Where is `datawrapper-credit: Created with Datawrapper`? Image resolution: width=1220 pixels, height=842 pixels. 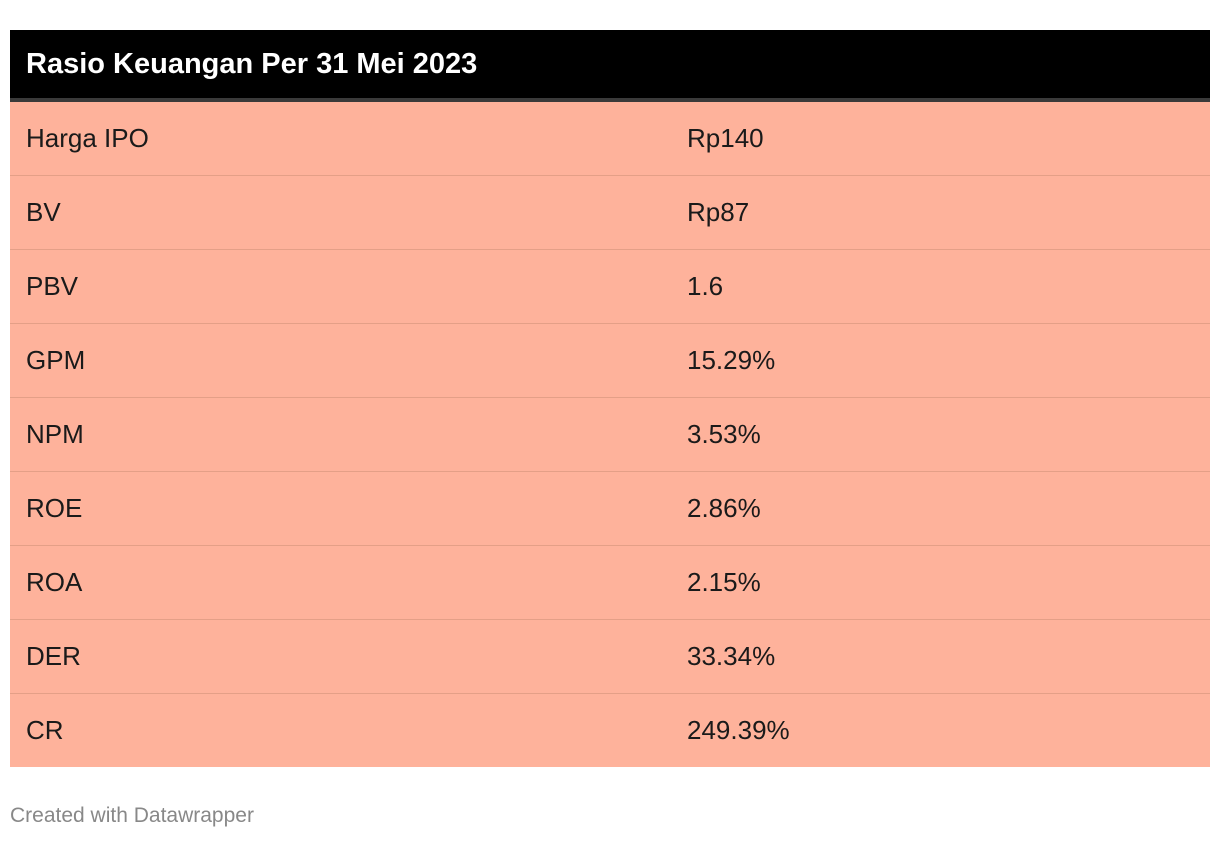 datawrapper-credit: Created with Datawrapper is located at coordinates (132, 815).